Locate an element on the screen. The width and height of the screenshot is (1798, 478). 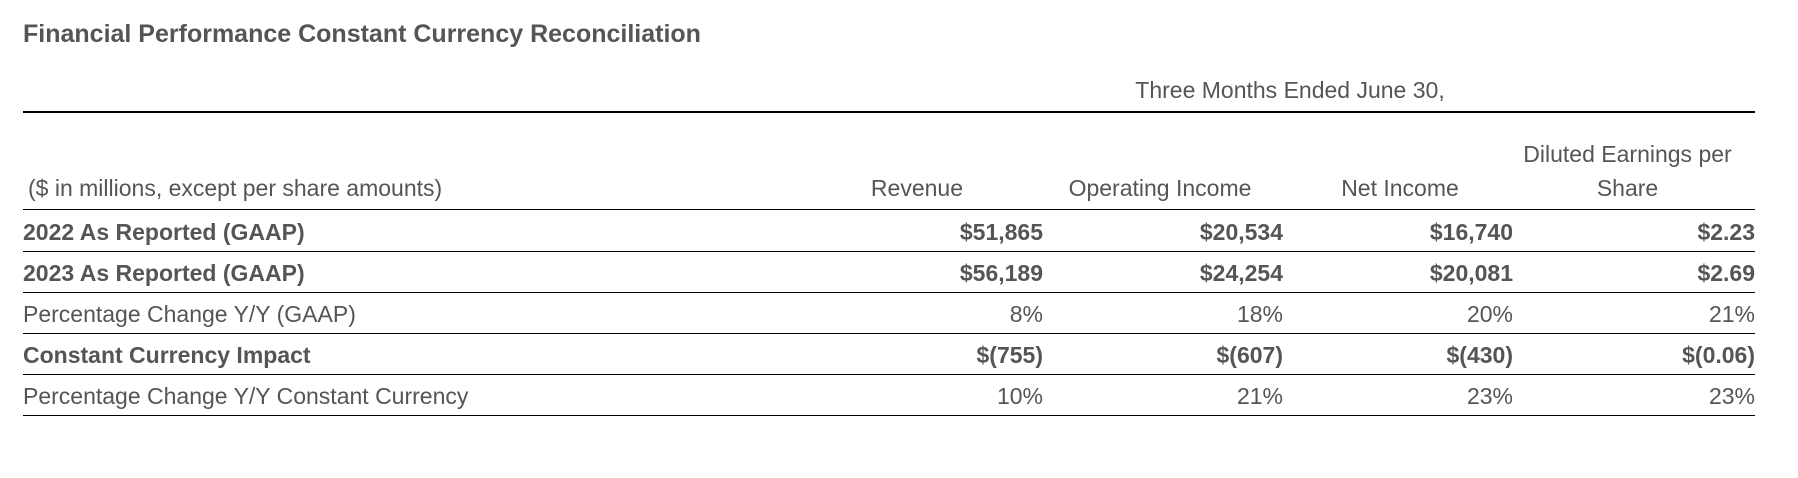
net-income-cell: 23% is located at coordinates (1489, 396).